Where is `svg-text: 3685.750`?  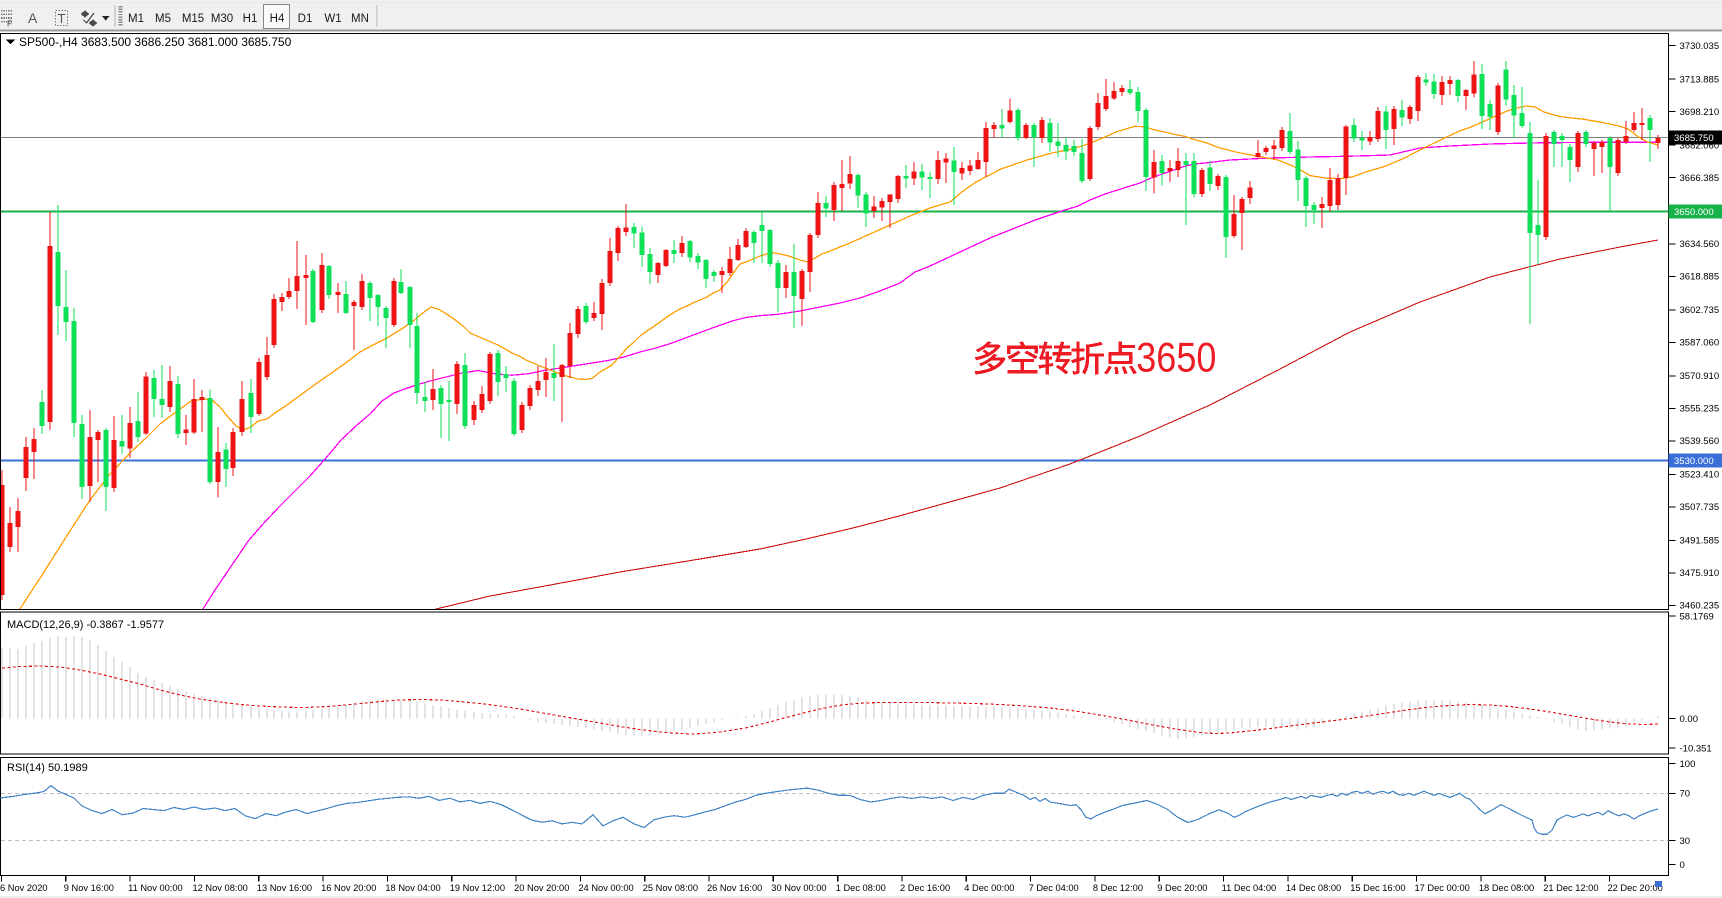 svg-text: 3685.750 is located at coordinates (1694, 138).